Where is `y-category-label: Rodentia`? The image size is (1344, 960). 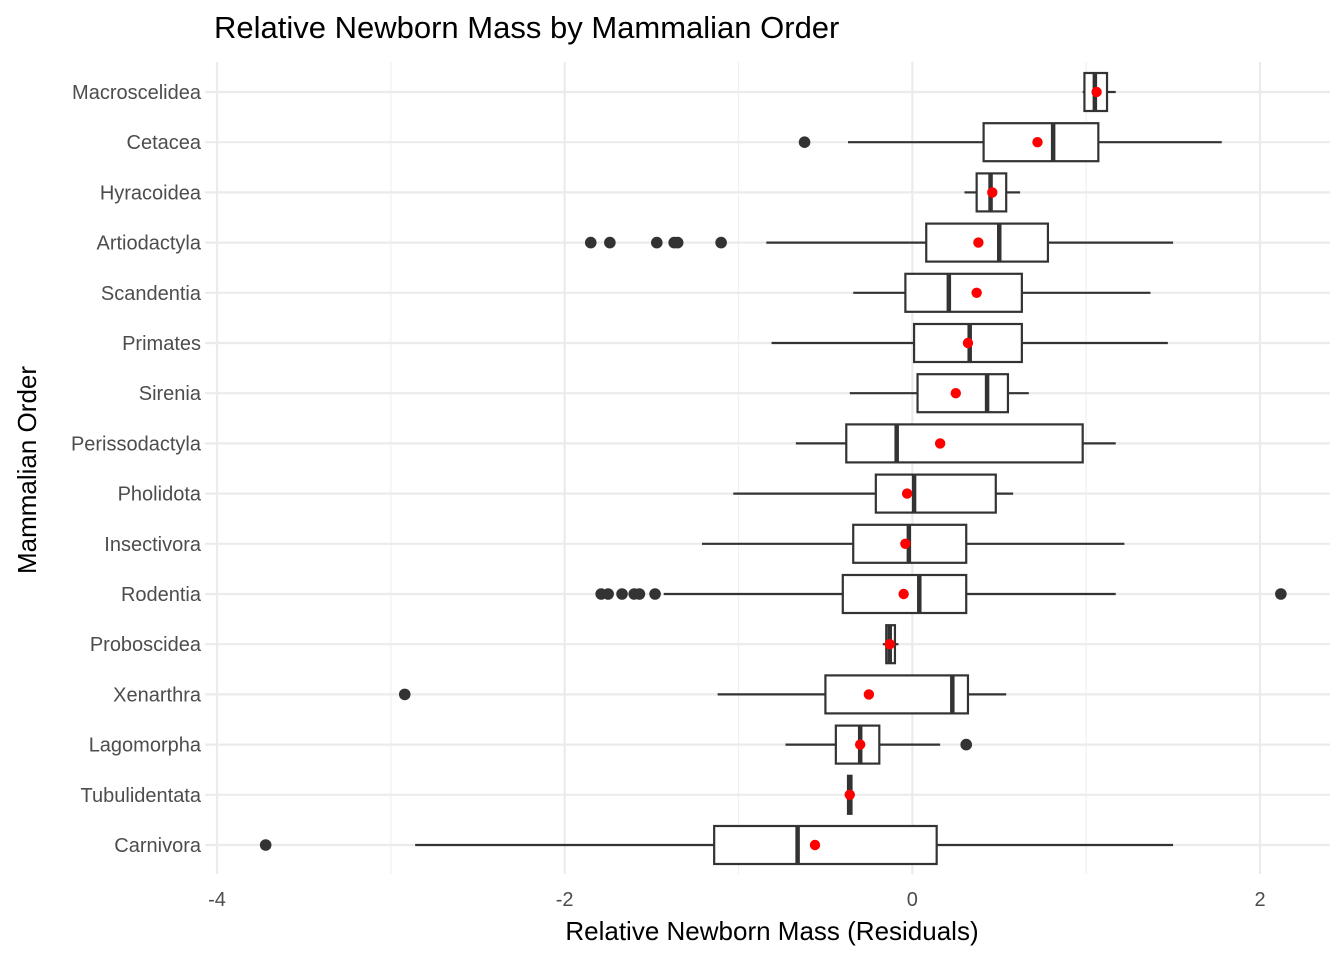 y-category-label: Rodentia is located at coordinates (161, 595).